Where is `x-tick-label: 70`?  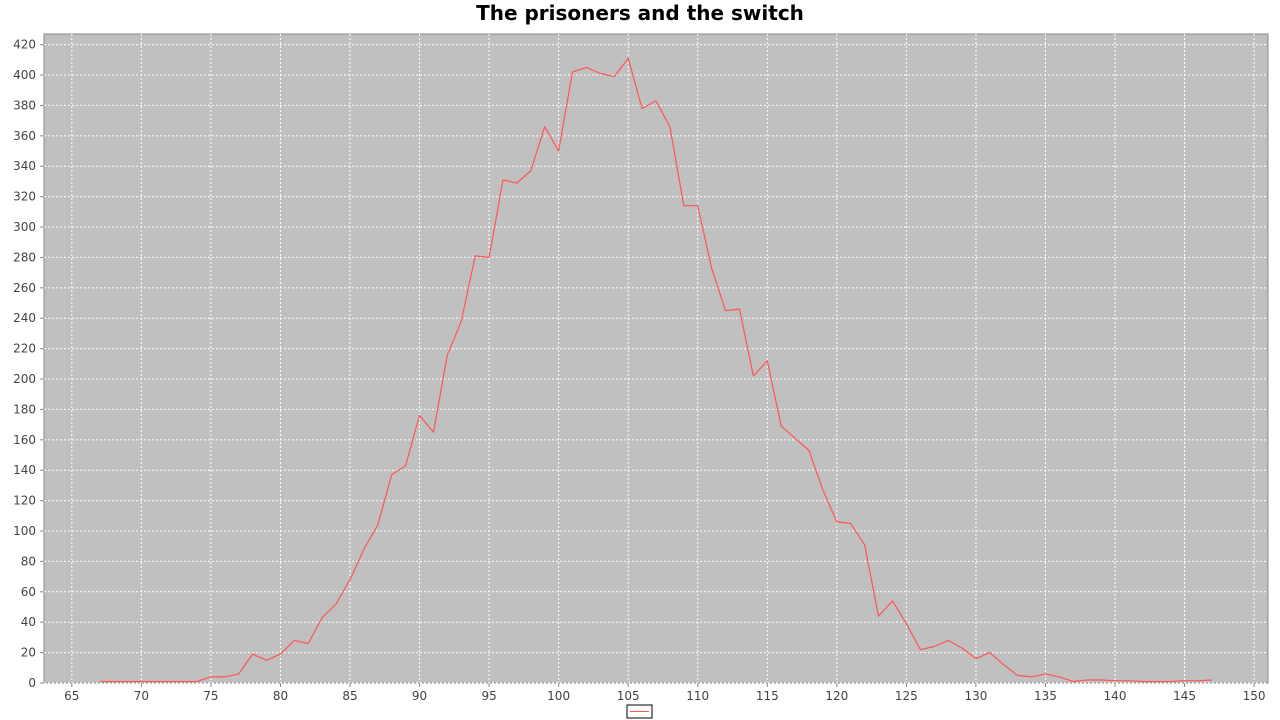
x-tick-label: 70 is located at coordinates (141, 696).